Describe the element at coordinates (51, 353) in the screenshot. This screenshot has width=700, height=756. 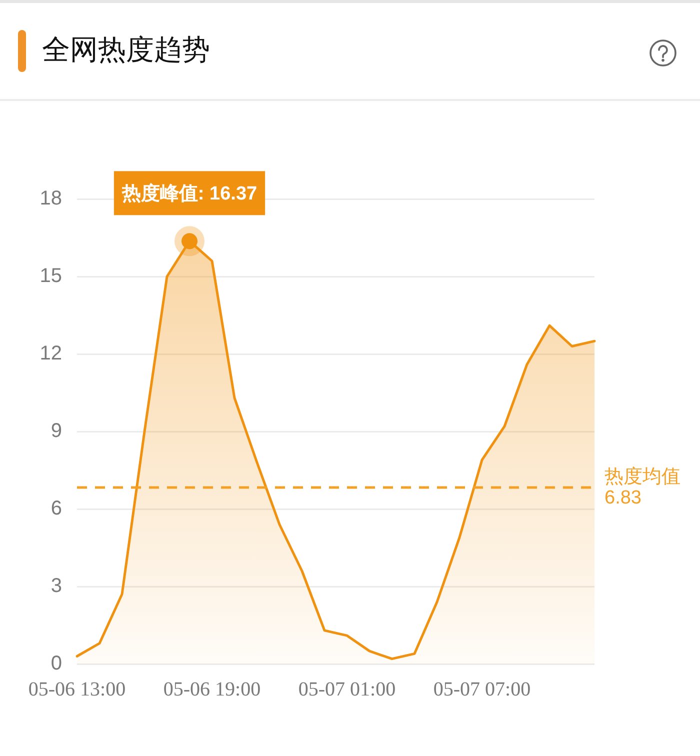
I see `y-tick-label: 12` at that location.